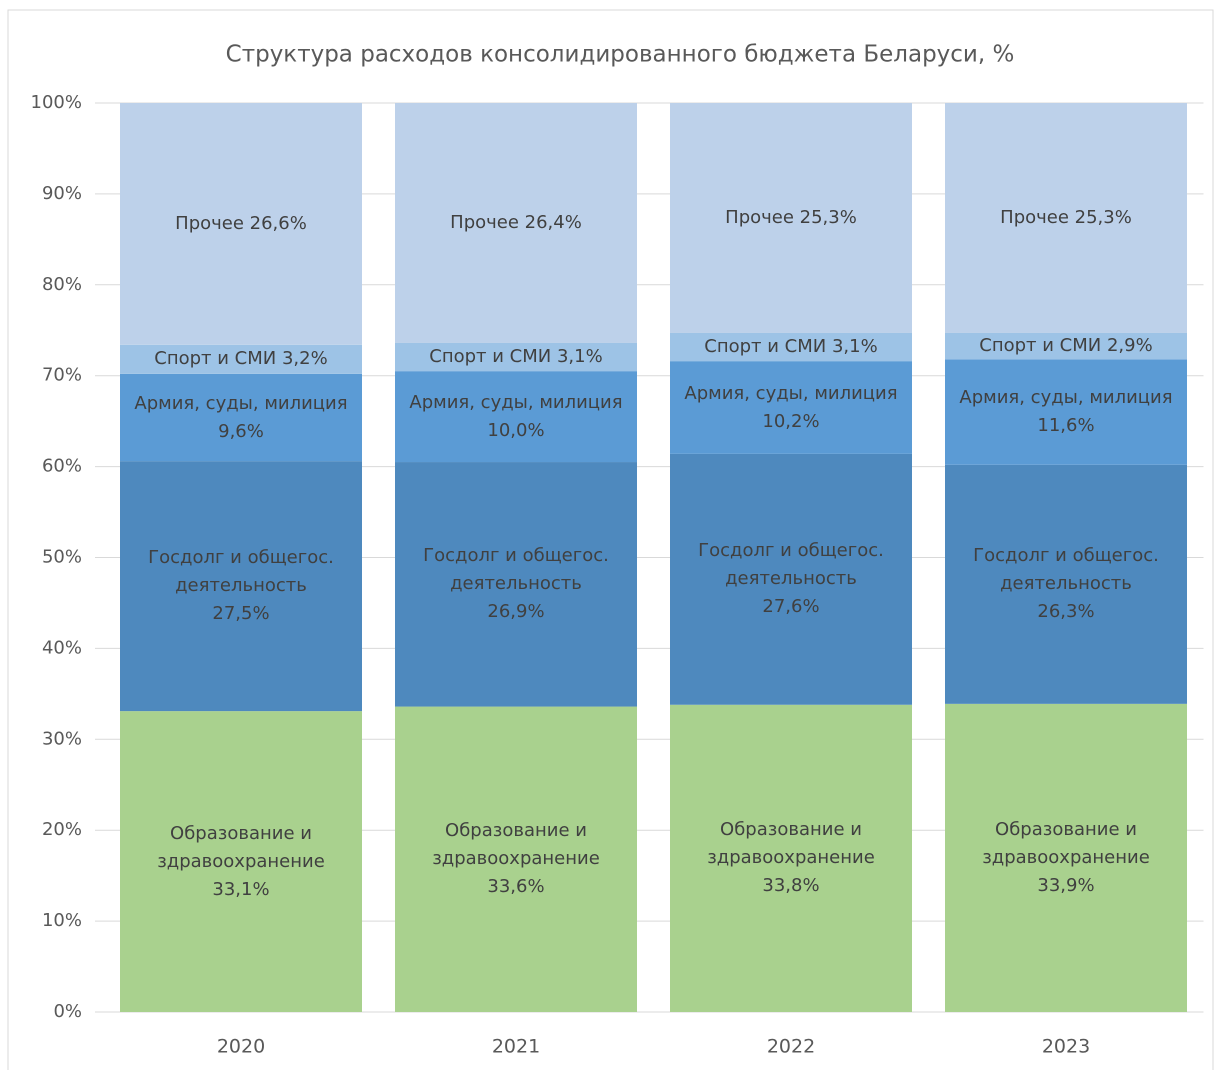  What do you see at coordinates (62, 647) in the screenshot?
I see `y-tick-label: 40%` at bounding box center [62, 647].